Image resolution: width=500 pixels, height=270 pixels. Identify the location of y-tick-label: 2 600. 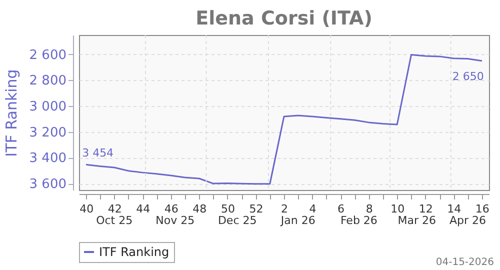
(47, 55).